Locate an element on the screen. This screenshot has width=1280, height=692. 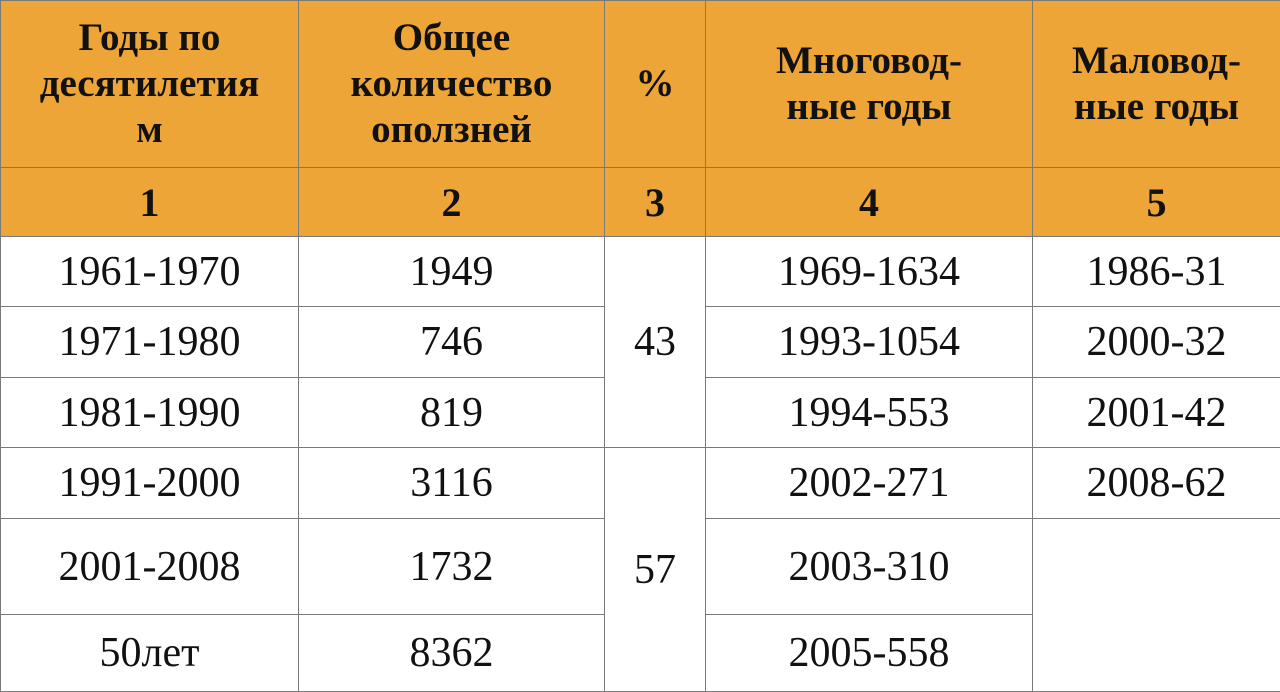
period-cell: 2001-2008 is located at coordinates (150, 567).